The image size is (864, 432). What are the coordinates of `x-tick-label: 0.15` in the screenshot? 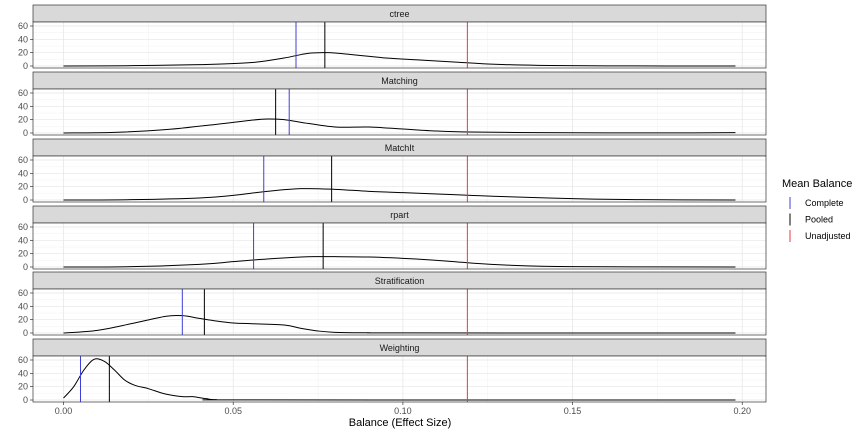 It's located at (573, 411).